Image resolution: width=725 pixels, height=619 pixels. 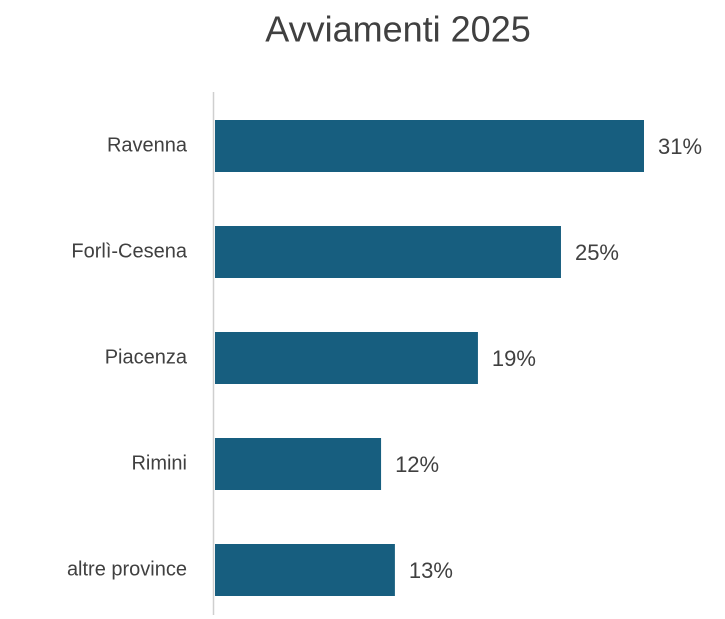 I want to click on value-label: 19%, so click(x=514, y=358).